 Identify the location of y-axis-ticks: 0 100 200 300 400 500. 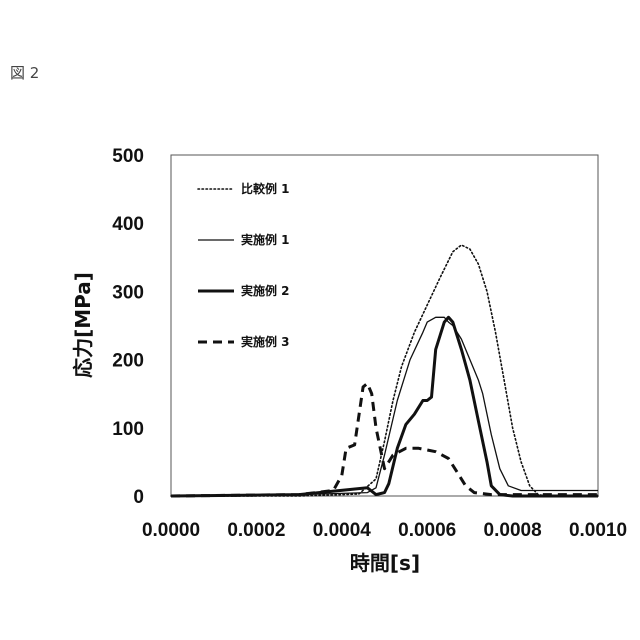
(128, 327).